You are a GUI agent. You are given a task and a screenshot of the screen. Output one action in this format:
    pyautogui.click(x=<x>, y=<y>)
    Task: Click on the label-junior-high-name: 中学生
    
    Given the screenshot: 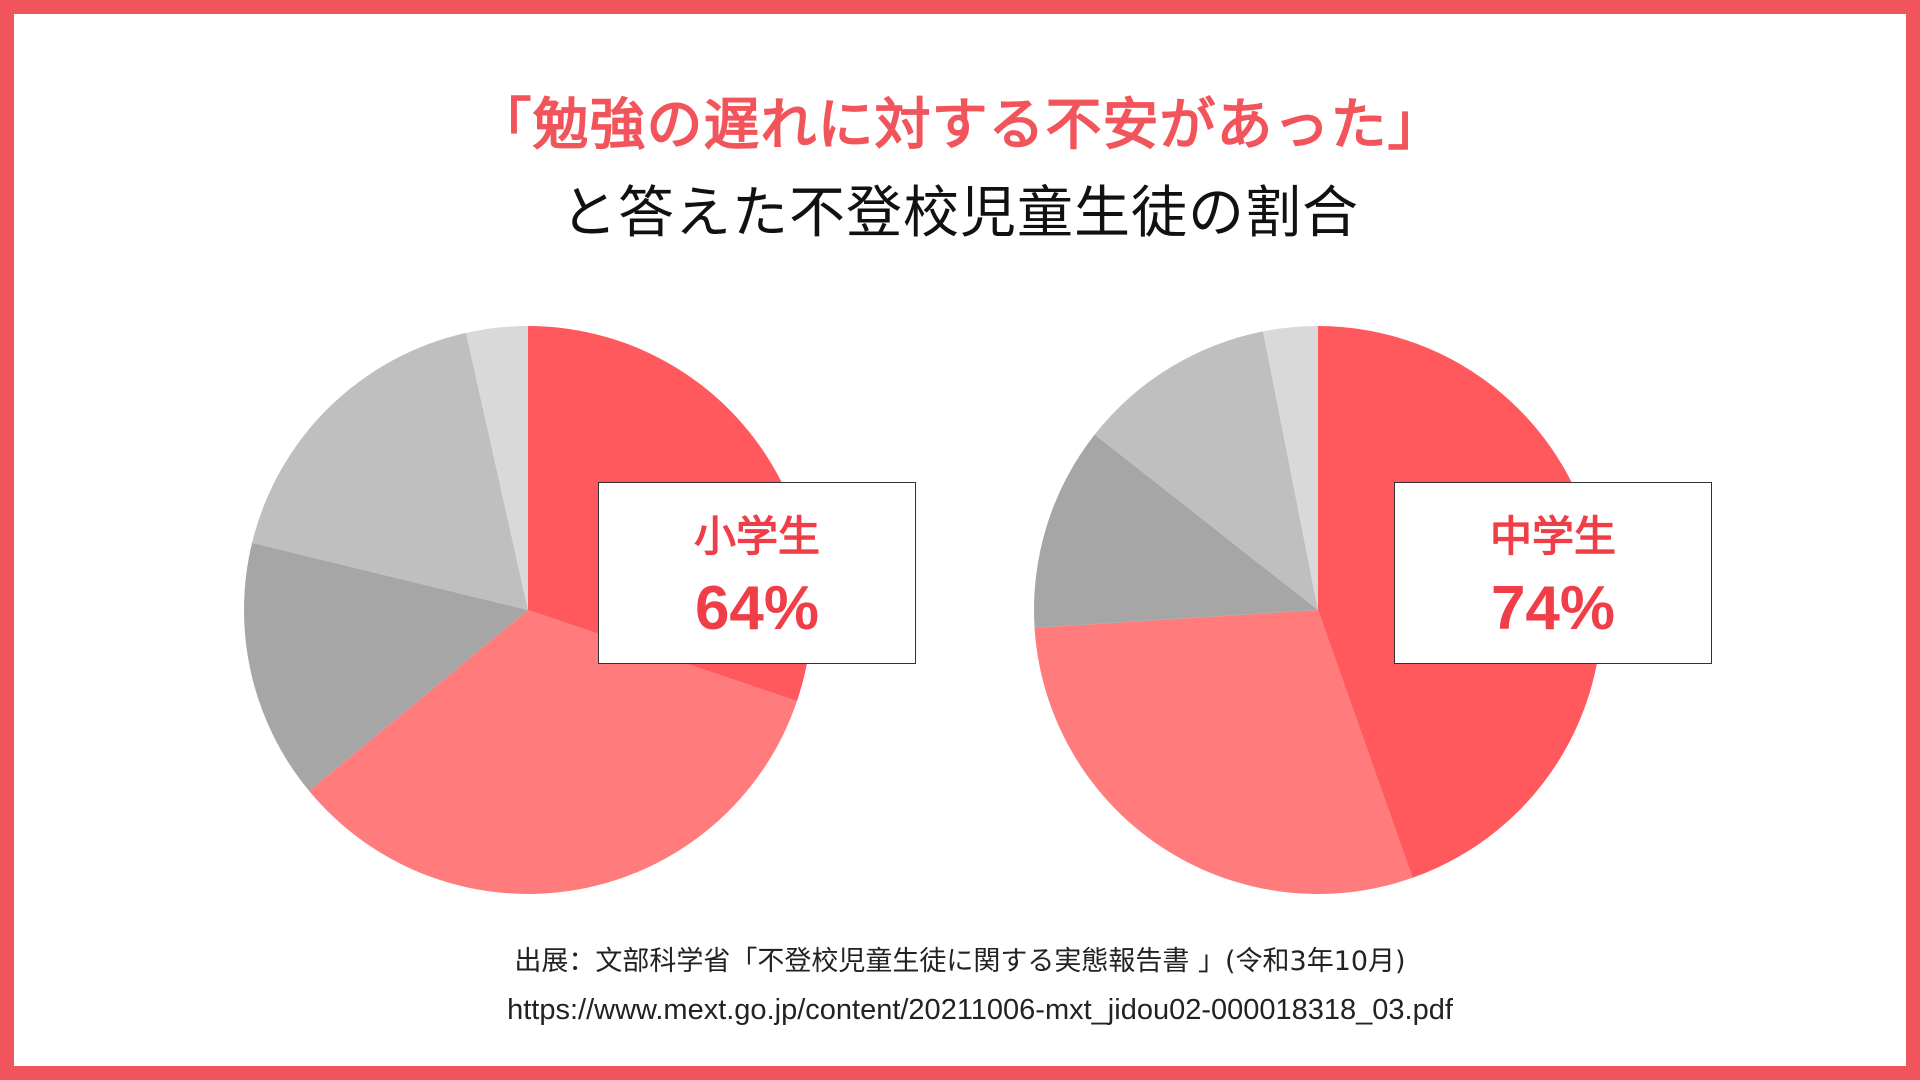 What is the action you would take?
    pyautogui.click(x=1552, y=536)
    